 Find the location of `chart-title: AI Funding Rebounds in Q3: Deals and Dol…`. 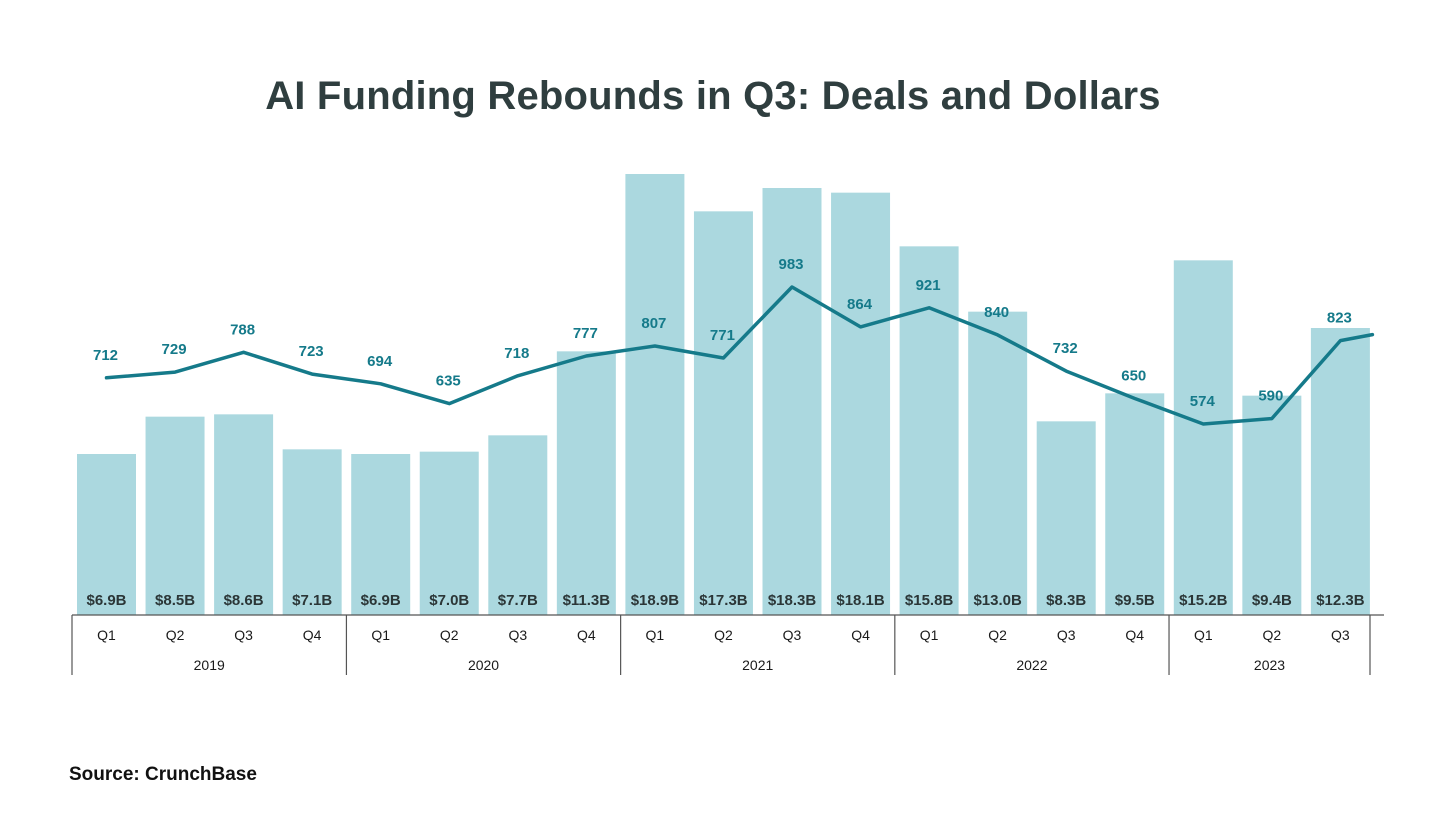

chart-title: AI Funding Rebounds in Q3: Deals and Dol… is located at coordinates (713, 96).